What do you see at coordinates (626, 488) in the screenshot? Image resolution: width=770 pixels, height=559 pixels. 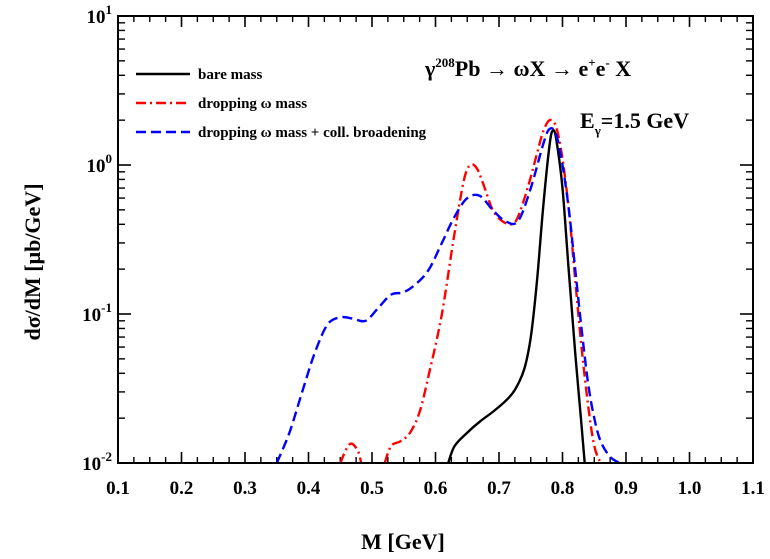 I see `x-tick-label: 0.9` at bounding box center [626, 488].